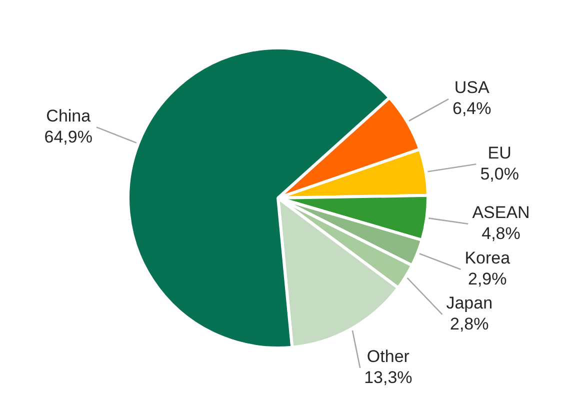  I want to click on slice-label: Japan, so click(469, 303).